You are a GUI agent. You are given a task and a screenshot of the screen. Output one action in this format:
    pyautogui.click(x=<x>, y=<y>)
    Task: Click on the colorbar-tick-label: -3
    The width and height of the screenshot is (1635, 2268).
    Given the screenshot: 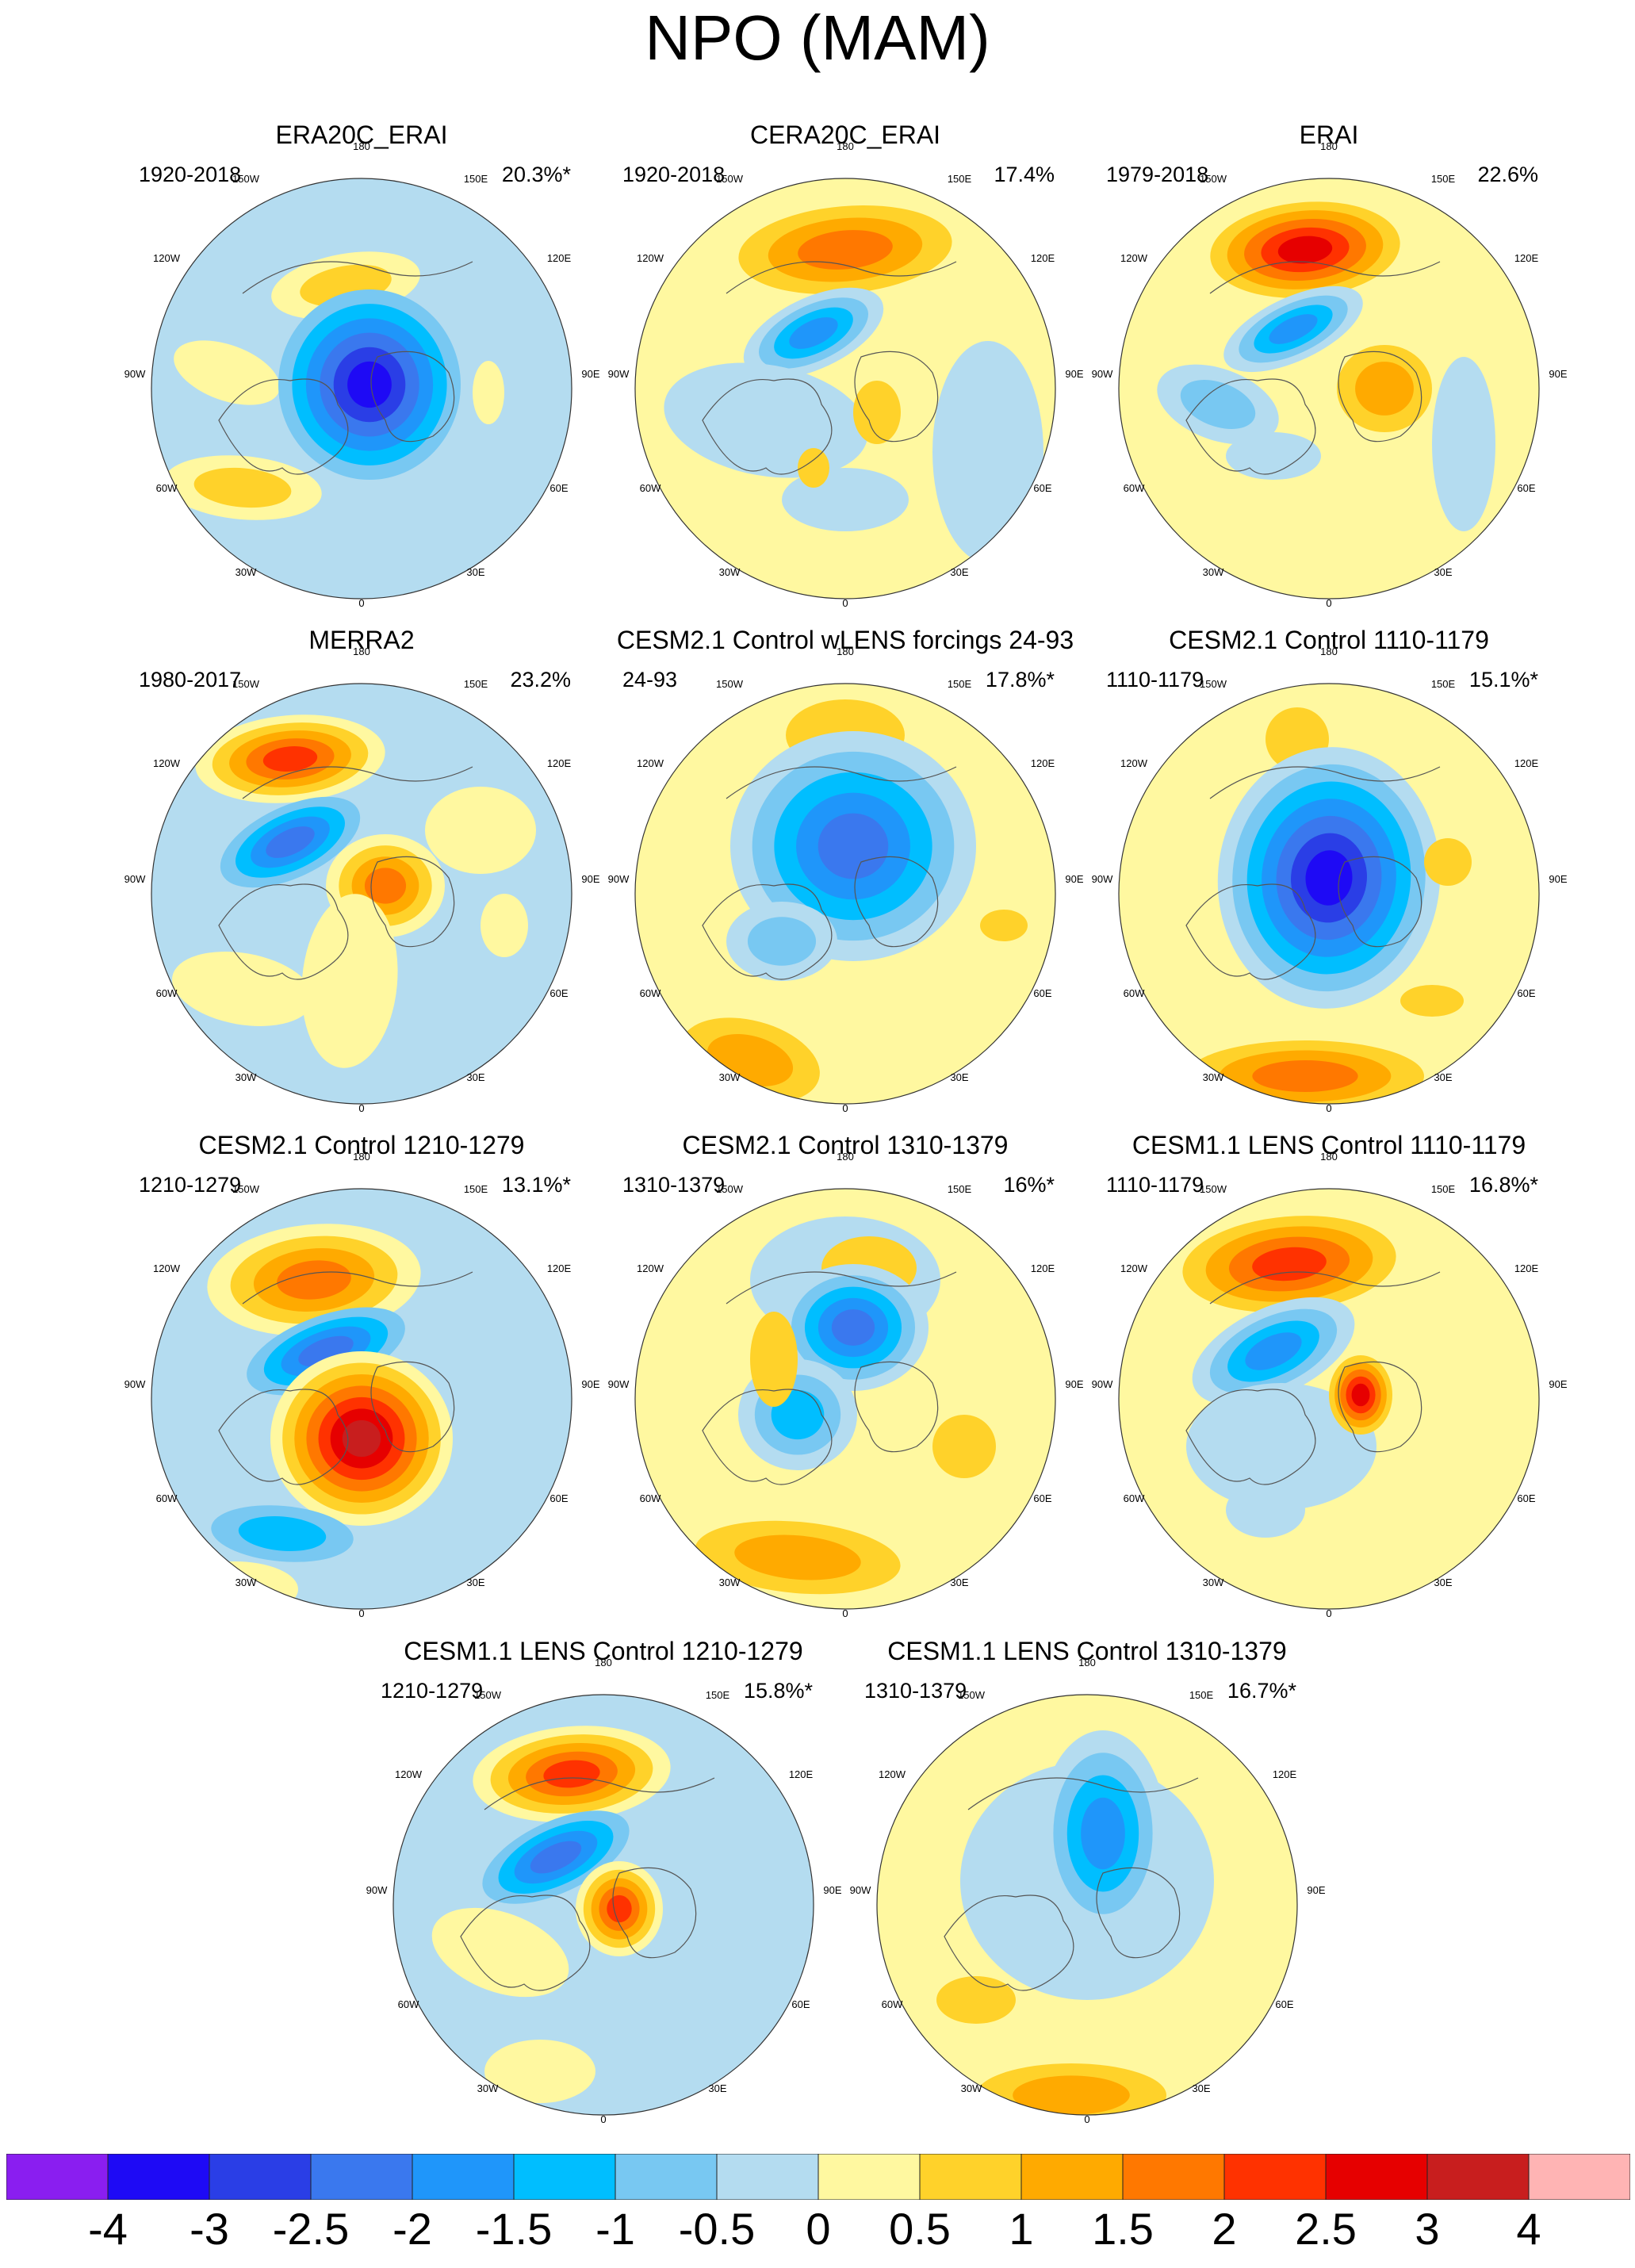 What is the action you would take?
    pyautogui.click(x=209, y=2229)
    